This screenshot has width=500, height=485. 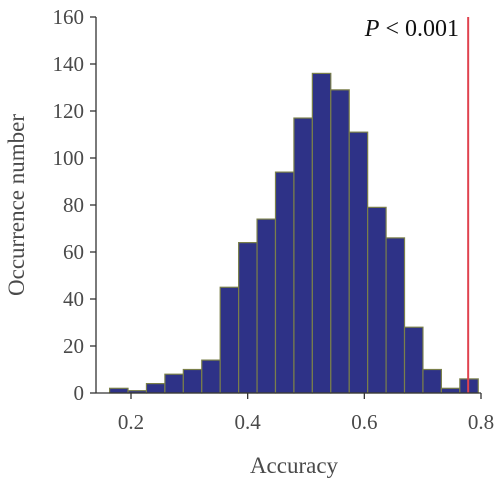 I want to click on p-symbol: P, so click(x=372, y=29).